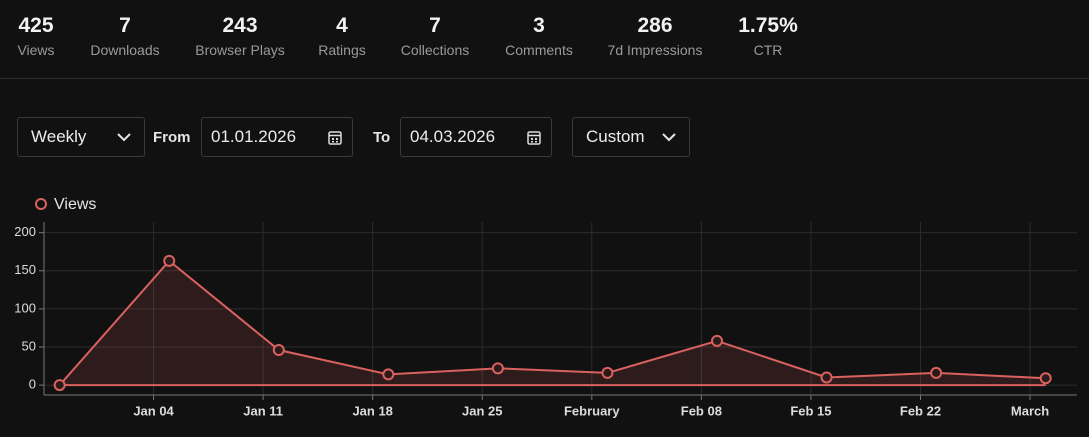 Image resolution: width=1089 pixels, height=437 pixels. What do you see at coordinates (544, 78) in the screenshot?
I see `divider` at bounding box center [544, 78].